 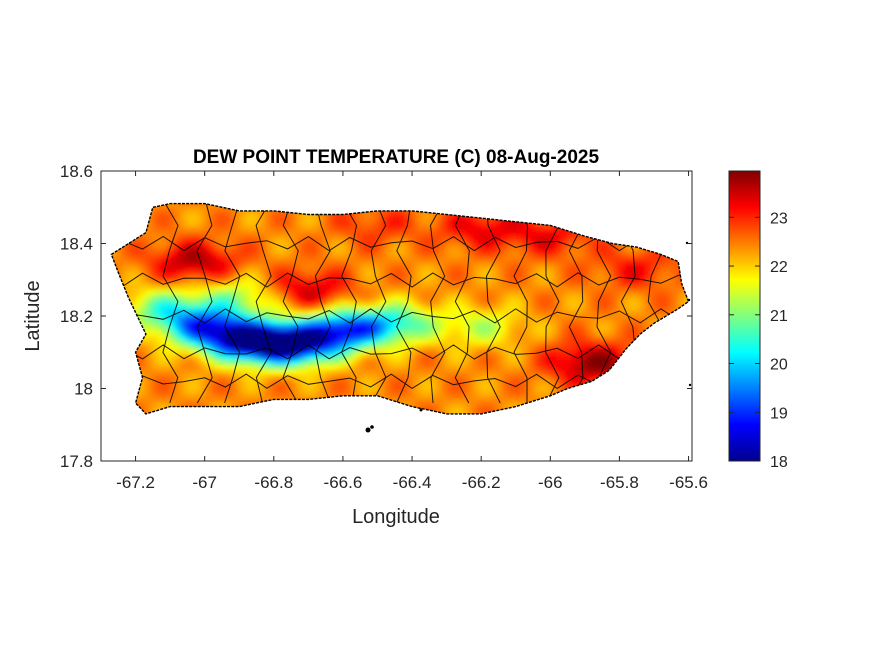 What do you see at coordinates (204, 482) in the screenshot?
I see `x-tick-label: -67` at bounding box center [204, 482].